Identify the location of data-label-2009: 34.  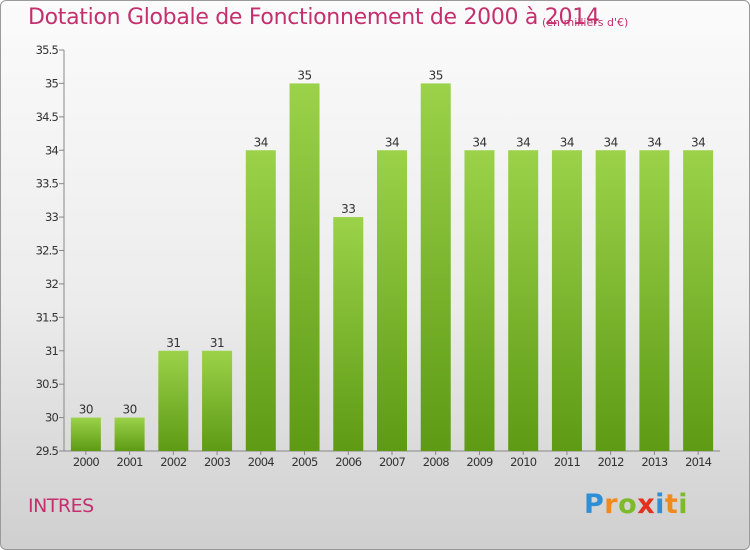
(479, 142).